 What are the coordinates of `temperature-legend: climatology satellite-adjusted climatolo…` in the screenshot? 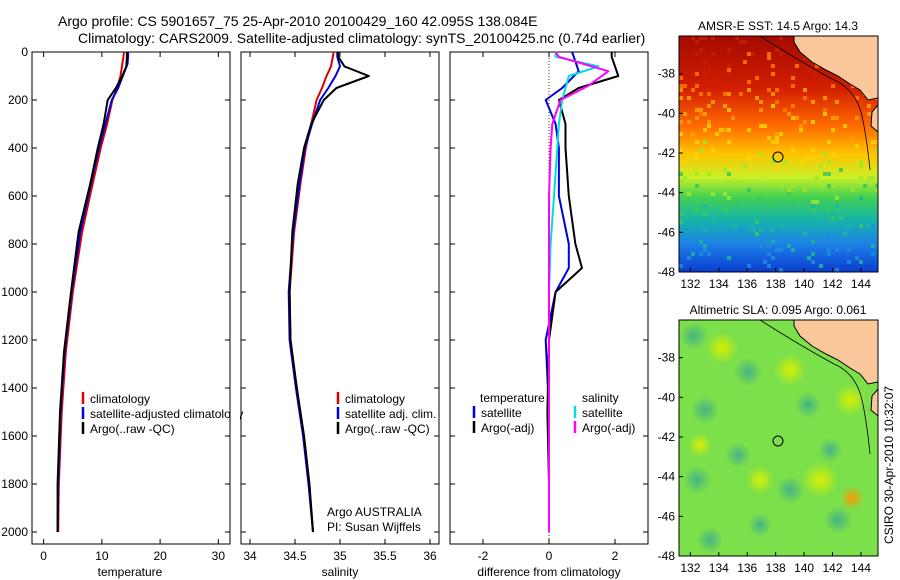 It's located at (162, 414).